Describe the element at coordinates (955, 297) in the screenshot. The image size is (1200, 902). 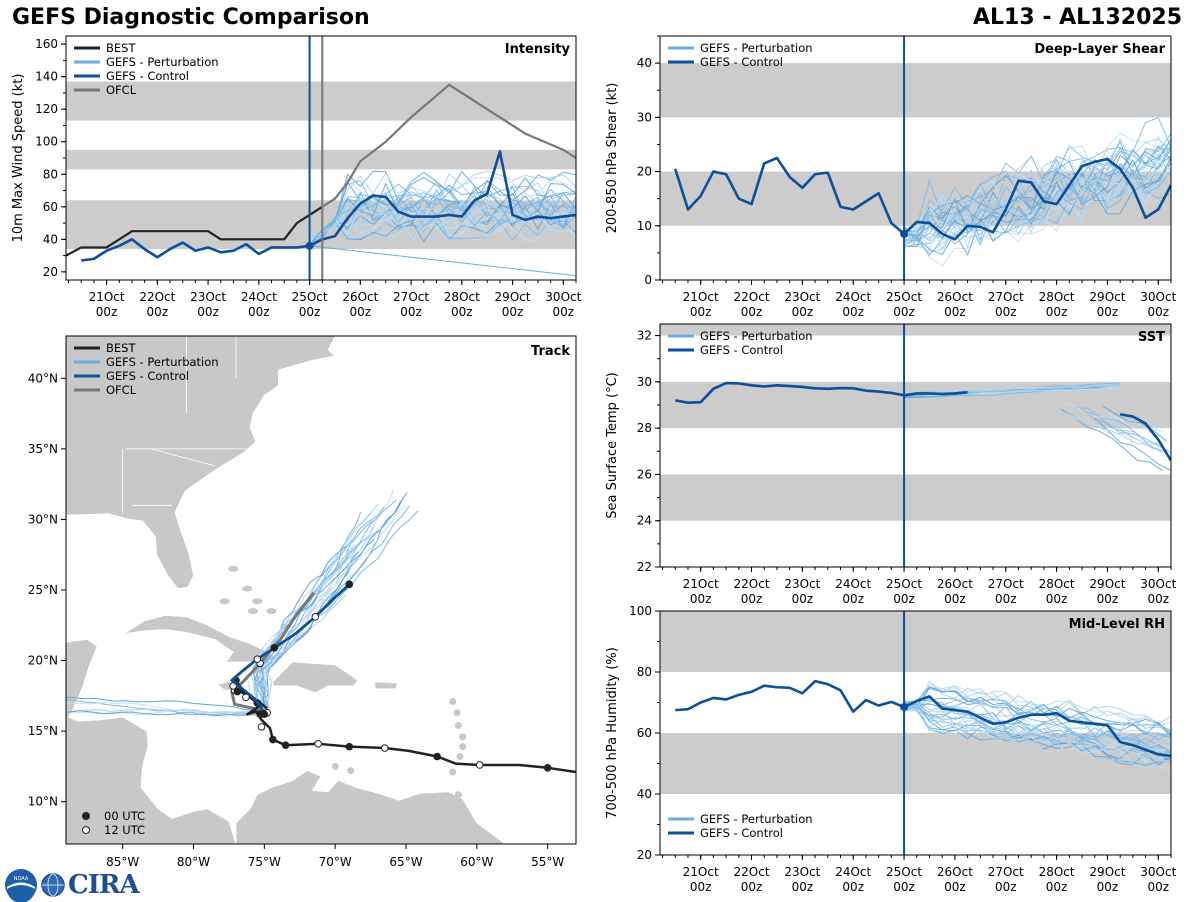
I see `shear-xtick-label: 26Oct` at that location.